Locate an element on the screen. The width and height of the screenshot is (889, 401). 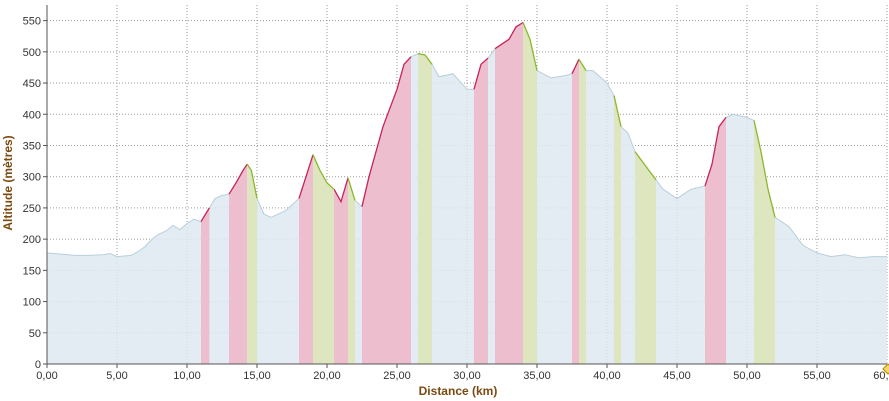
y-tick-label: 350 is located at coordinates (32, 146).